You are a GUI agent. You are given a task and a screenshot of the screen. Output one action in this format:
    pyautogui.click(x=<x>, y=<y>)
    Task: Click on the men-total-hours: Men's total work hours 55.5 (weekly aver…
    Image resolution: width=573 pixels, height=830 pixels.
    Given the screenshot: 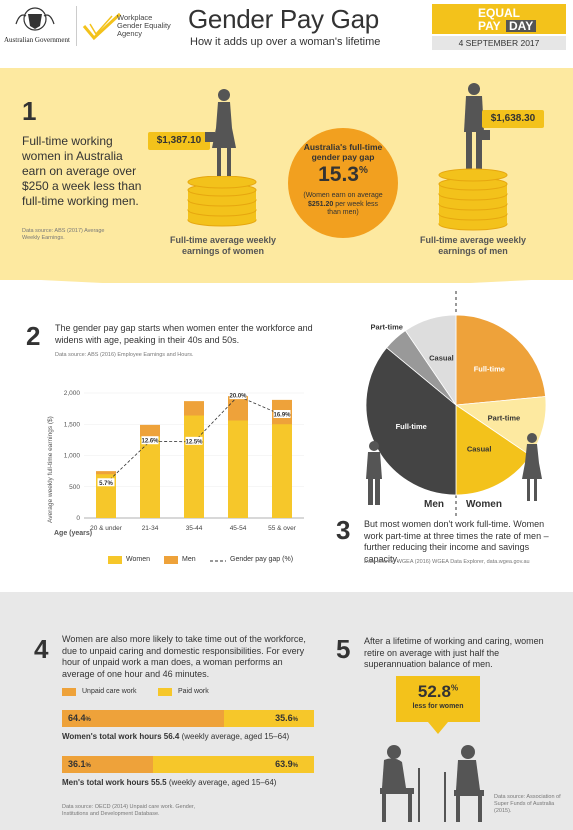 What is the action you would take?
    pyautogui.click(x=169, y=782)
    